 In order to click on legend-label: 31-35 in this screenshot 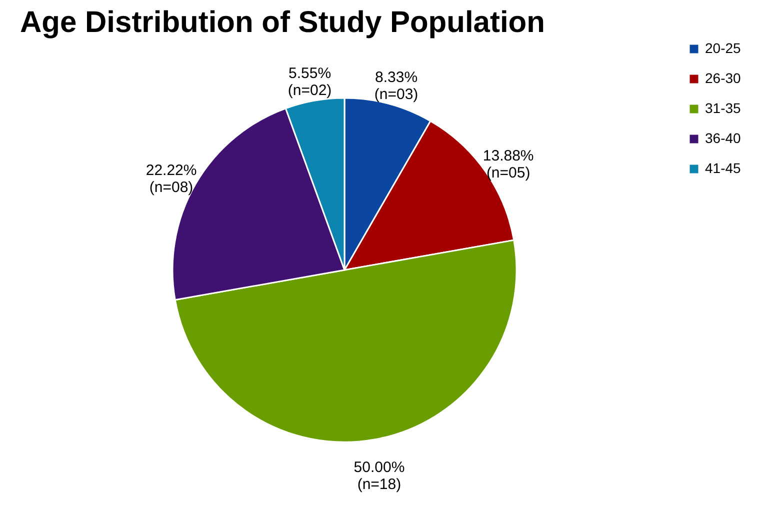, I will do `click(723, 108)`.